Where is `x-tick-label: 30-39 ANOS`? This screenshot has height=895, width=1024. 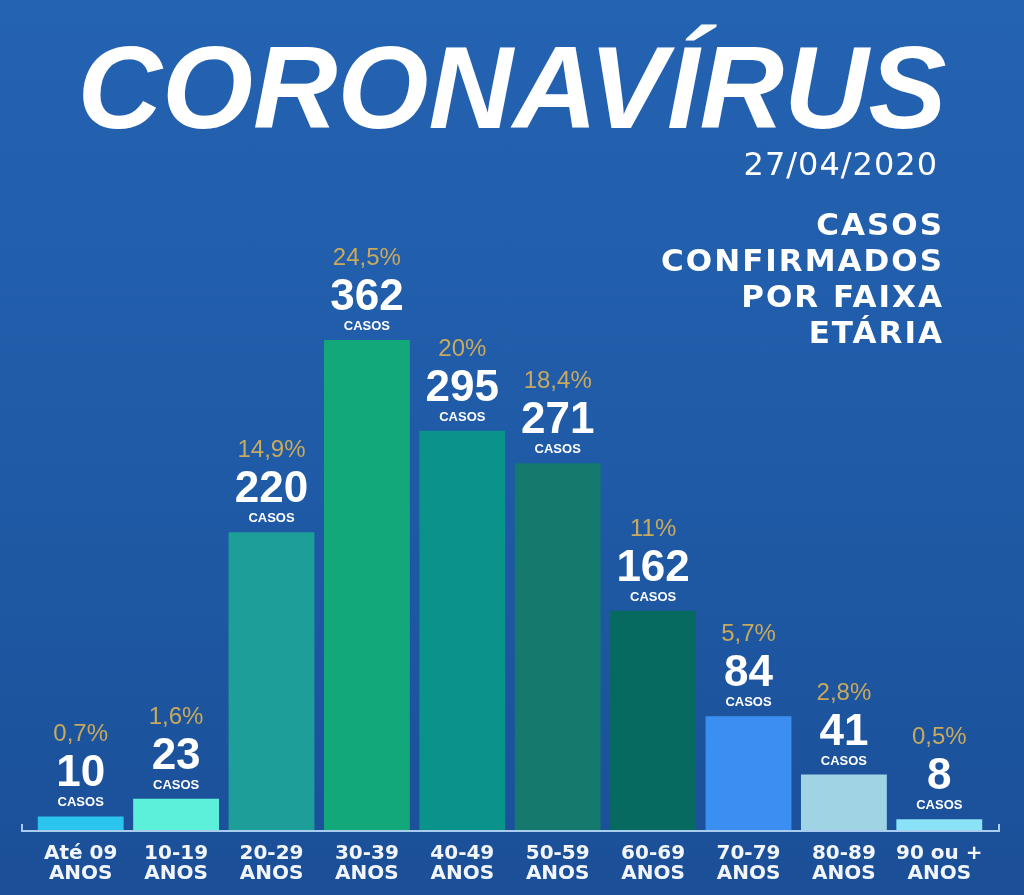 x-tick-label: 30-39 ANOS is located at coordinates (366, 862).